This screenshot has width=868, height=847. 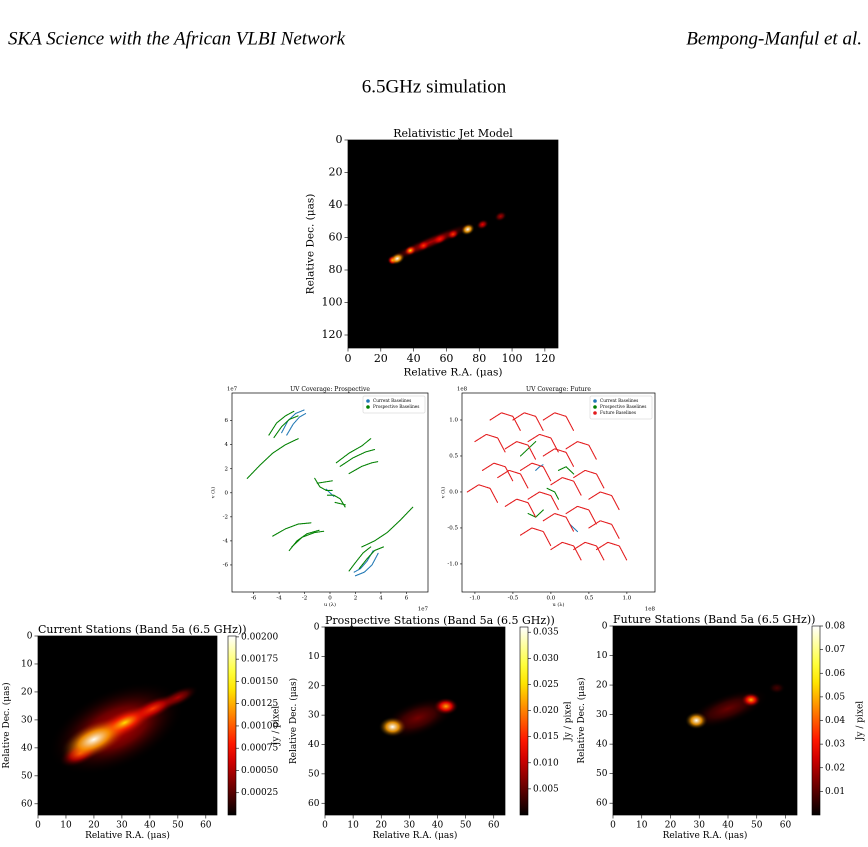 What do you see at coordinates (259, 660) in the screenshot?
I see `colorbar-tick-label: 0.00175` at bounding box center [259, 660].